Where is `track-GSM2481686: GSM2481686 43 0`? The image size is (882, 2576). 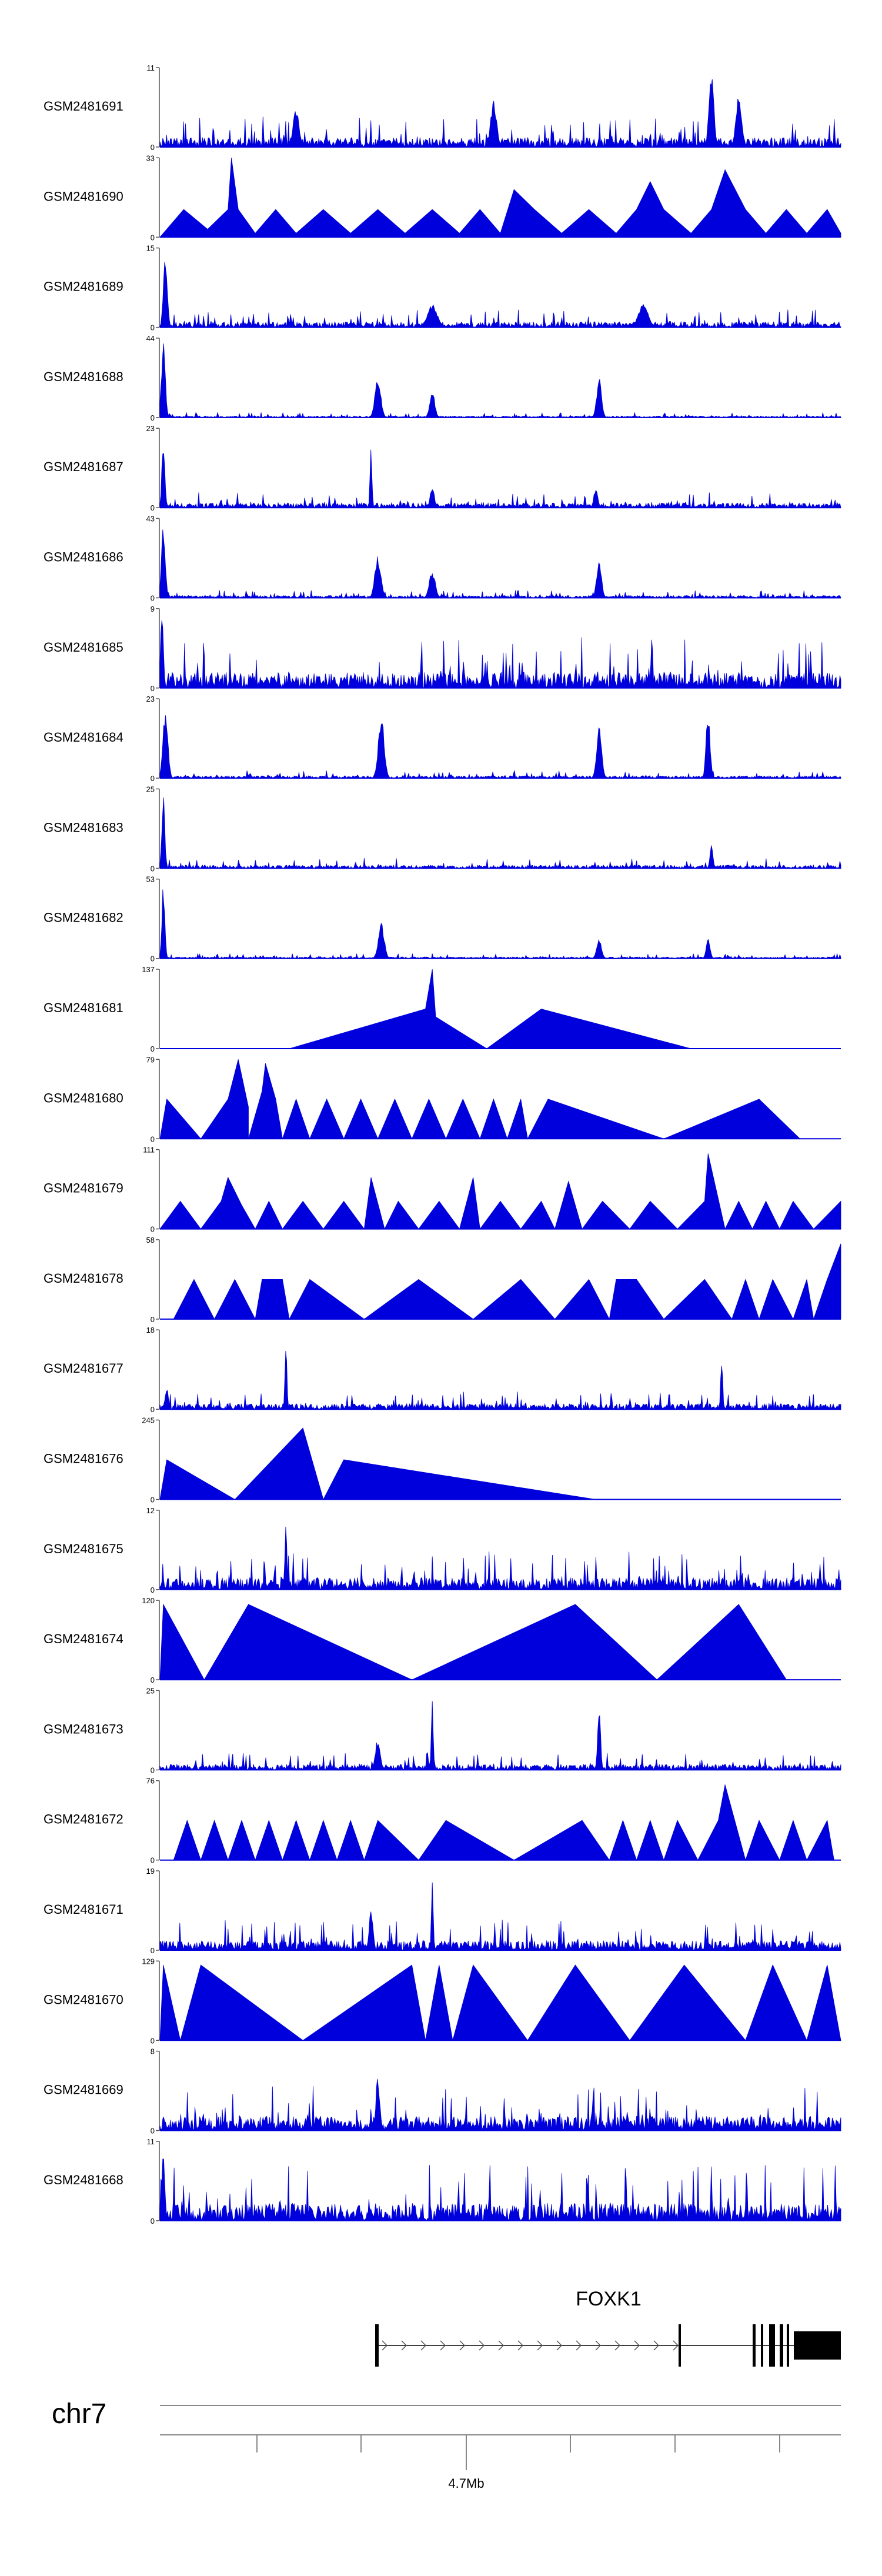 track-GSM2481686: GSM2481686 43 0 is located at coordinates (442, 559).